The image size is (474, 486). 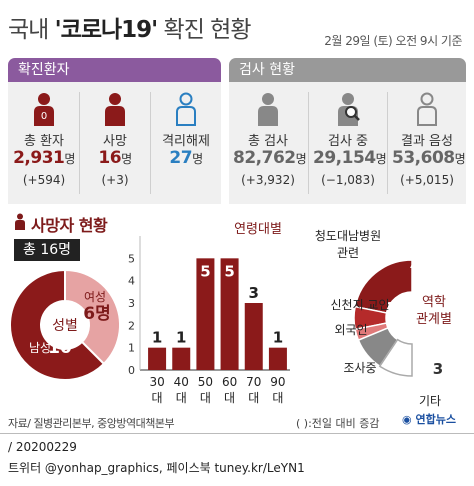 I want to click on deaths-total: 총 16명, so click(x=47, y=250).